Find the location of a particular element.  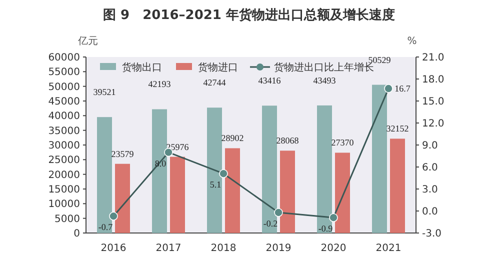

x-tick-label: 2017 is located at coordinates (169, 248).